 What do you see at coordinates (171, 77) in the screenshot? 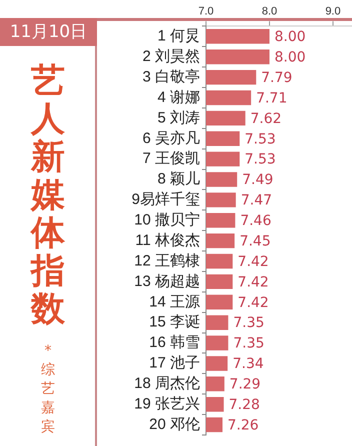
I see `y-tick-label: 3 白敬亭` at bounding box center [171, 77].